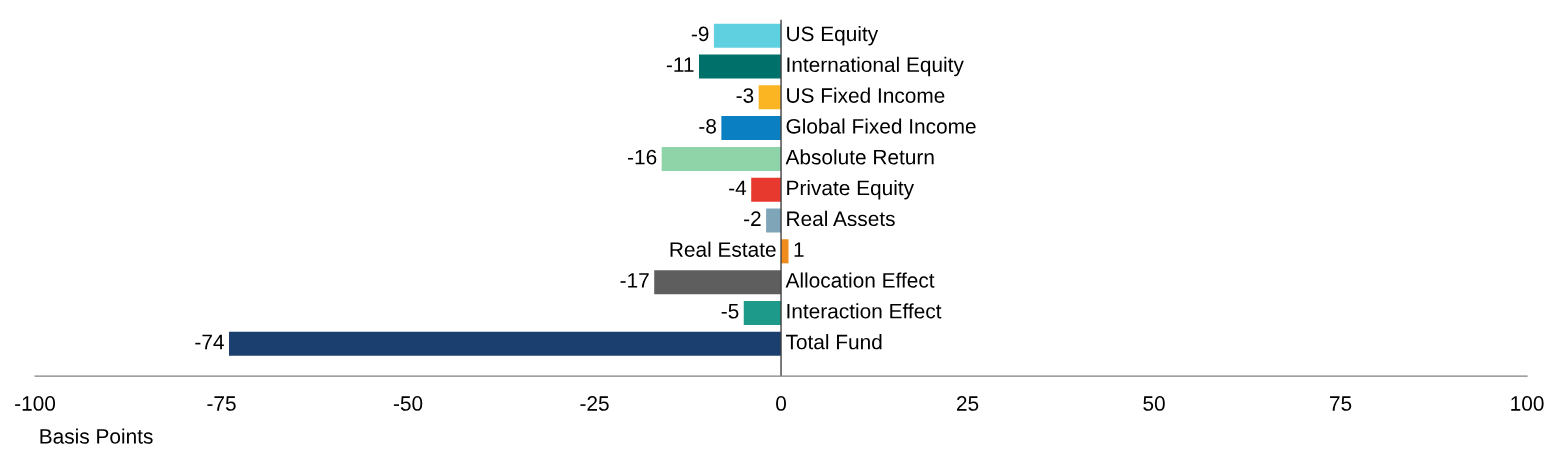 The width and height of the screenshot is (1550, 457). Describe the element at coordinates (745, 95) in the screenshot. I see `data-label: -3` at that location.